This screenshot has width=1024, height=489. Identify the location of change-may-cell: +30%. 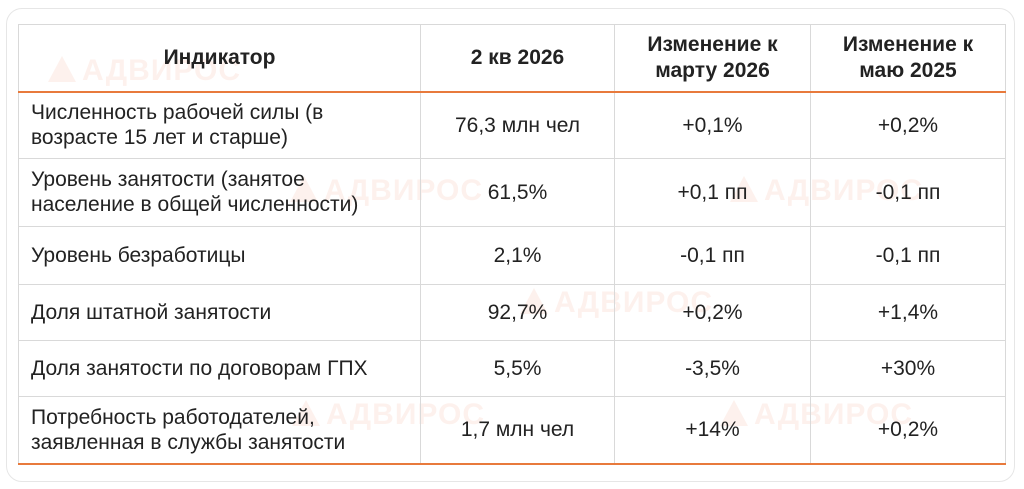
(908, 368).